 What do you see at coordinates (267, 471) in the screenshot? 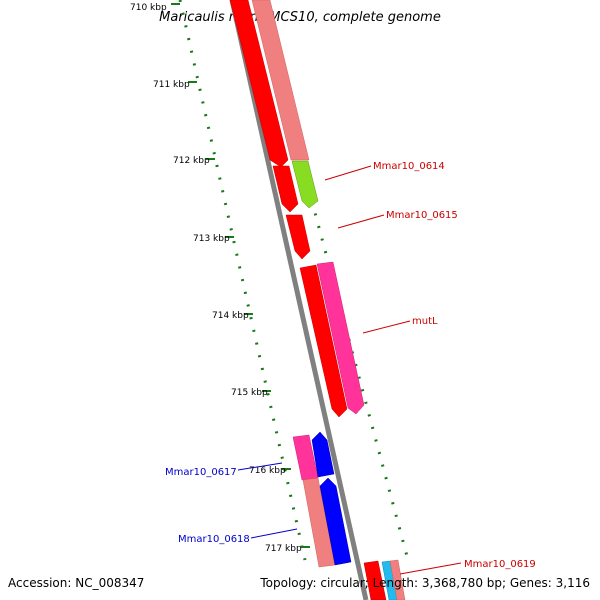
I see `tick-label-716: 716 kbp` at bounding box center [267, 471].